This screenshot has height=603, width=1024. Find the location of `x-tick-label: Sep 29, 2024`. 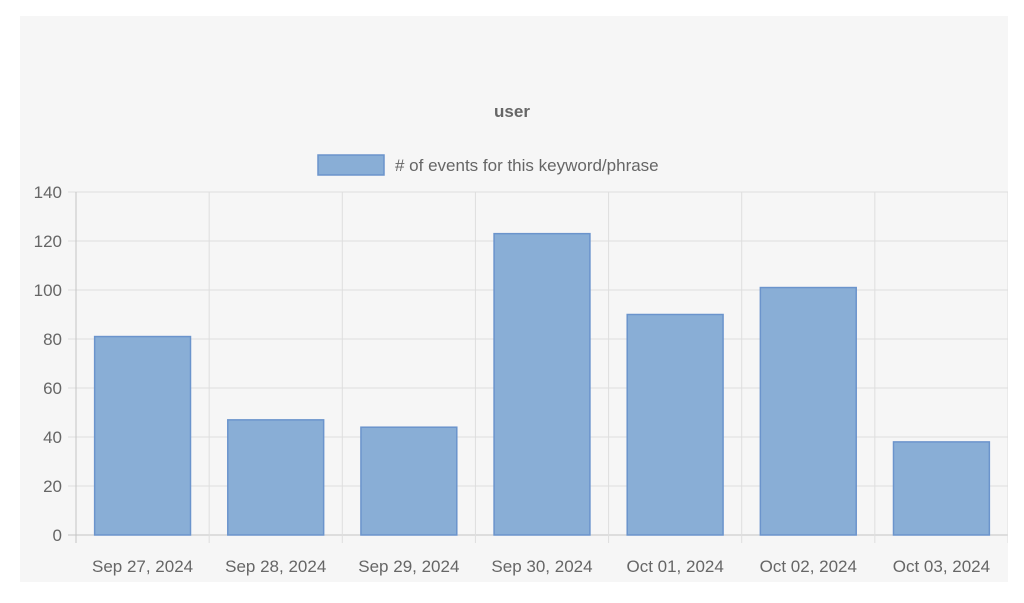

x-tick-label: Sep 29, 2024 is located at coordinates (408, 566).